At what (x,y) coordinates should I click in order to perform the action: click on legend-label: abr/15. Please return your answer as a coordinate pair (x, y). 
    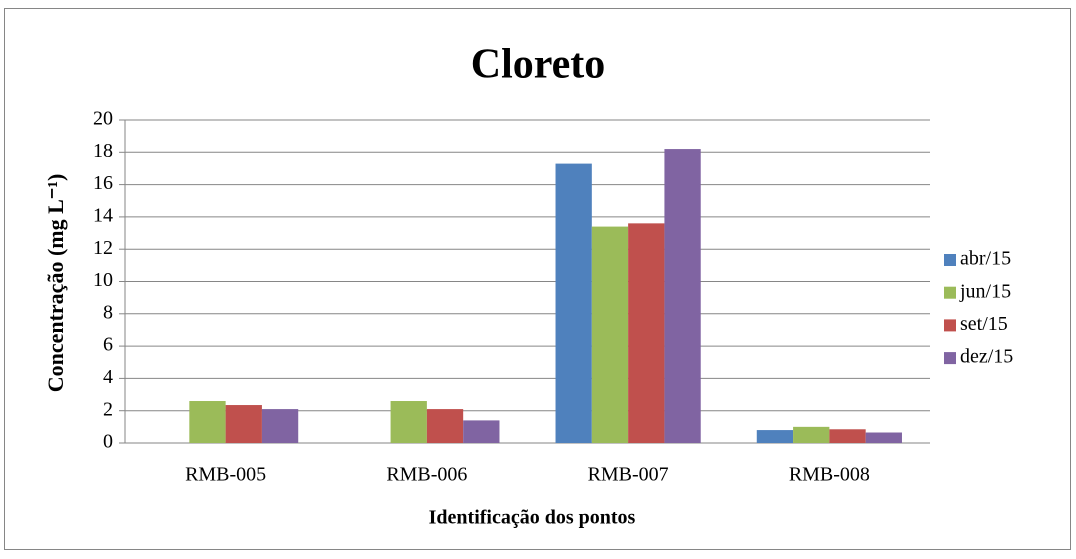
    Looking at the image, I should click on (985, 259).